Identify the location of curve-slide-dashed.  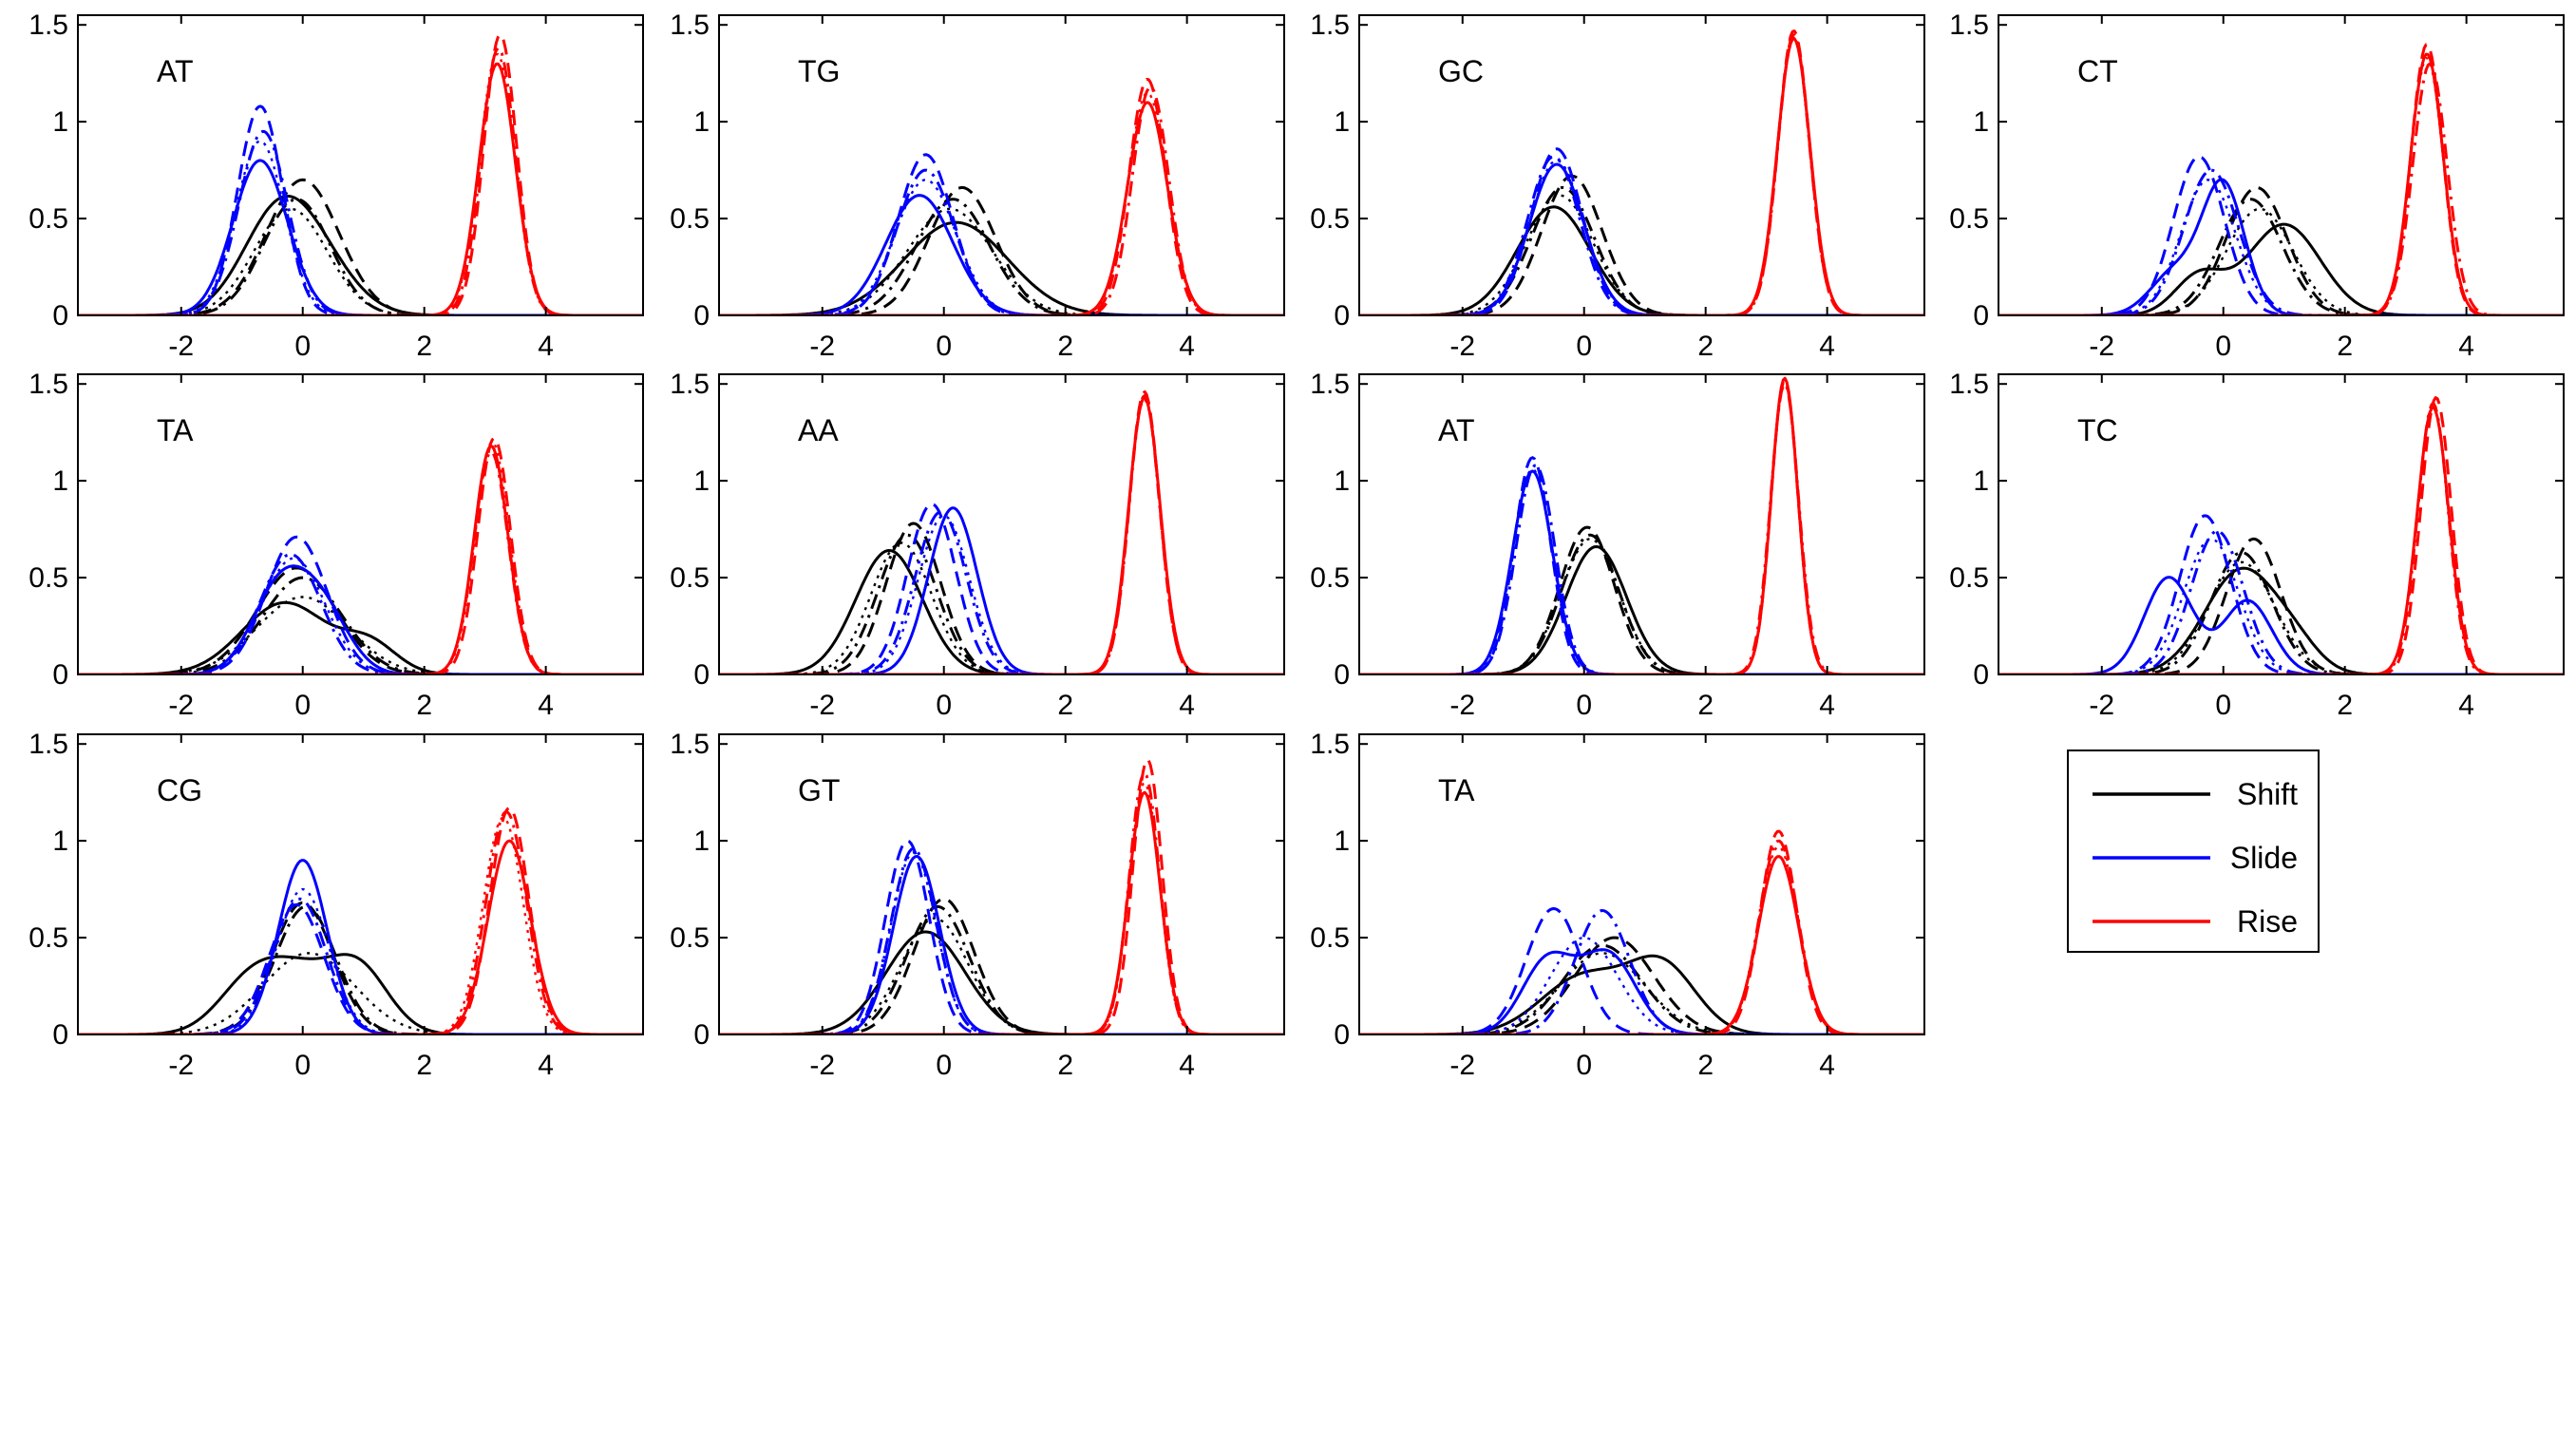
(360, 604).